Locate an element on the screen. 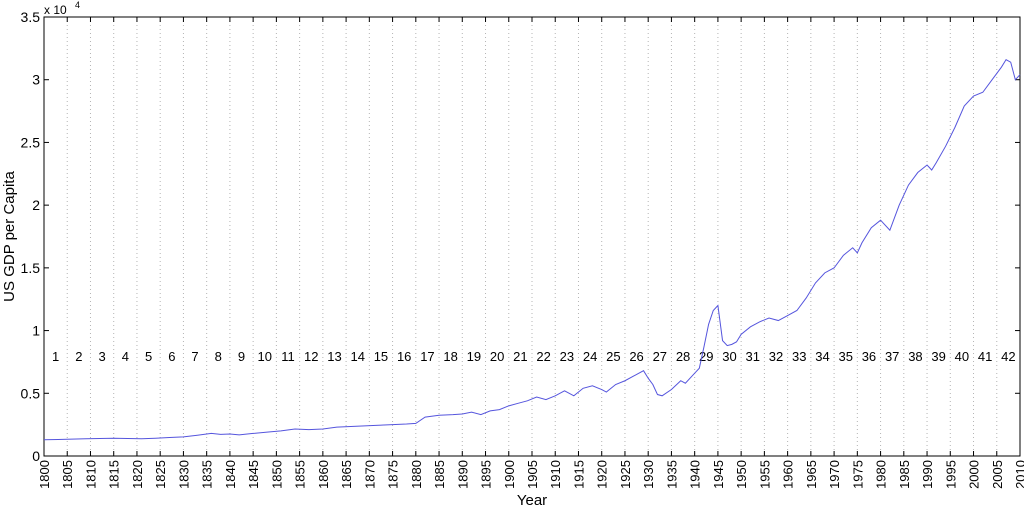  period-label: 3 is located at coordinates (101, 356).